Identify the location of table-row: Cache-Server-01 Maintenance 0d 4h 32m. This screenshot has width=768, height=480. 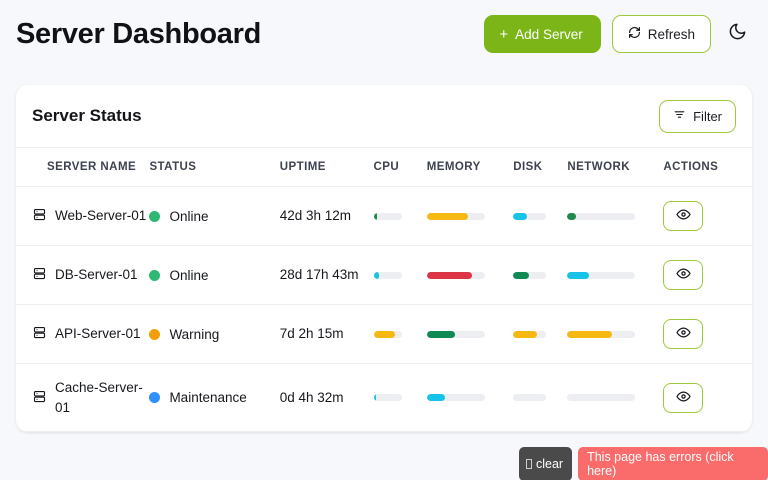
(384, 398).